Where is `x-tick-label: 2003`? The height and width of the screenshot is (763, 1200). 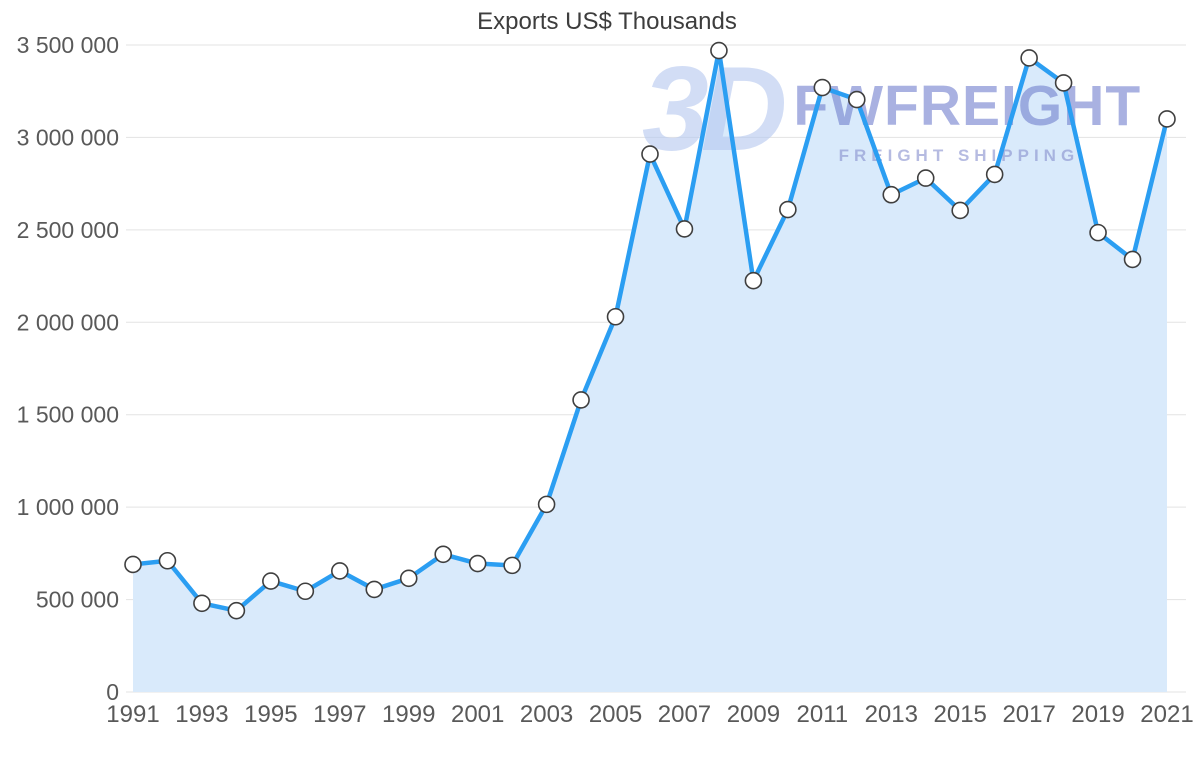
x-tick-label: 2003 is located at coordinates (546, 714).